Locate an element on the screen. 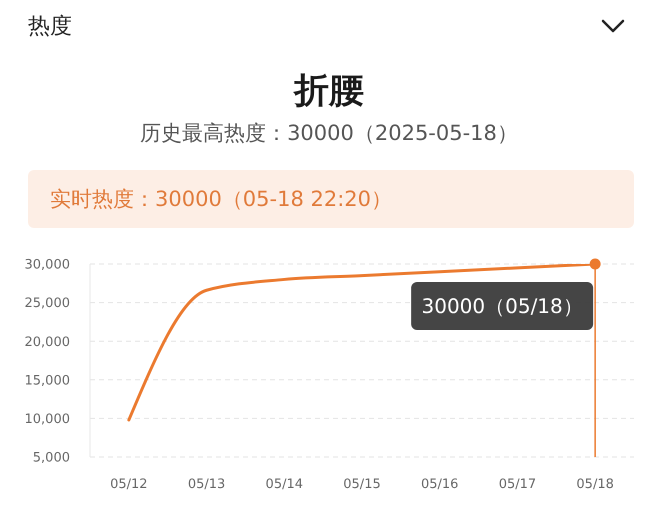 The width and height of the screenshot is (650, 511). annotation: 30000（05/18） is located at coordinates (502, 306).